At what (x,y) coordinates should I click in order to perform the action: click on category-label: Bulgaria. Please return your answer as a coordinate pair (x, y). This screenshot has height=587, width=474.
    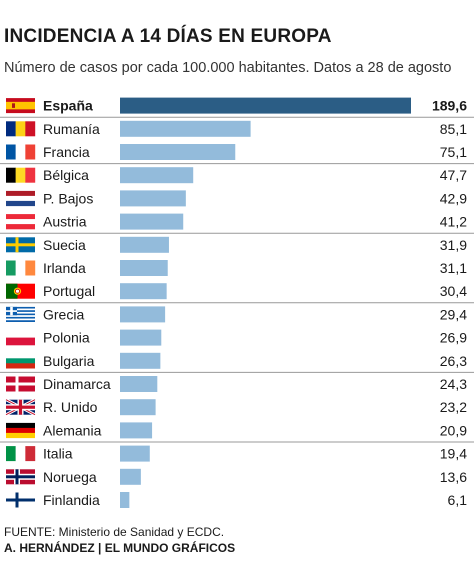
    Looking at the image, I should click on (69, 361).